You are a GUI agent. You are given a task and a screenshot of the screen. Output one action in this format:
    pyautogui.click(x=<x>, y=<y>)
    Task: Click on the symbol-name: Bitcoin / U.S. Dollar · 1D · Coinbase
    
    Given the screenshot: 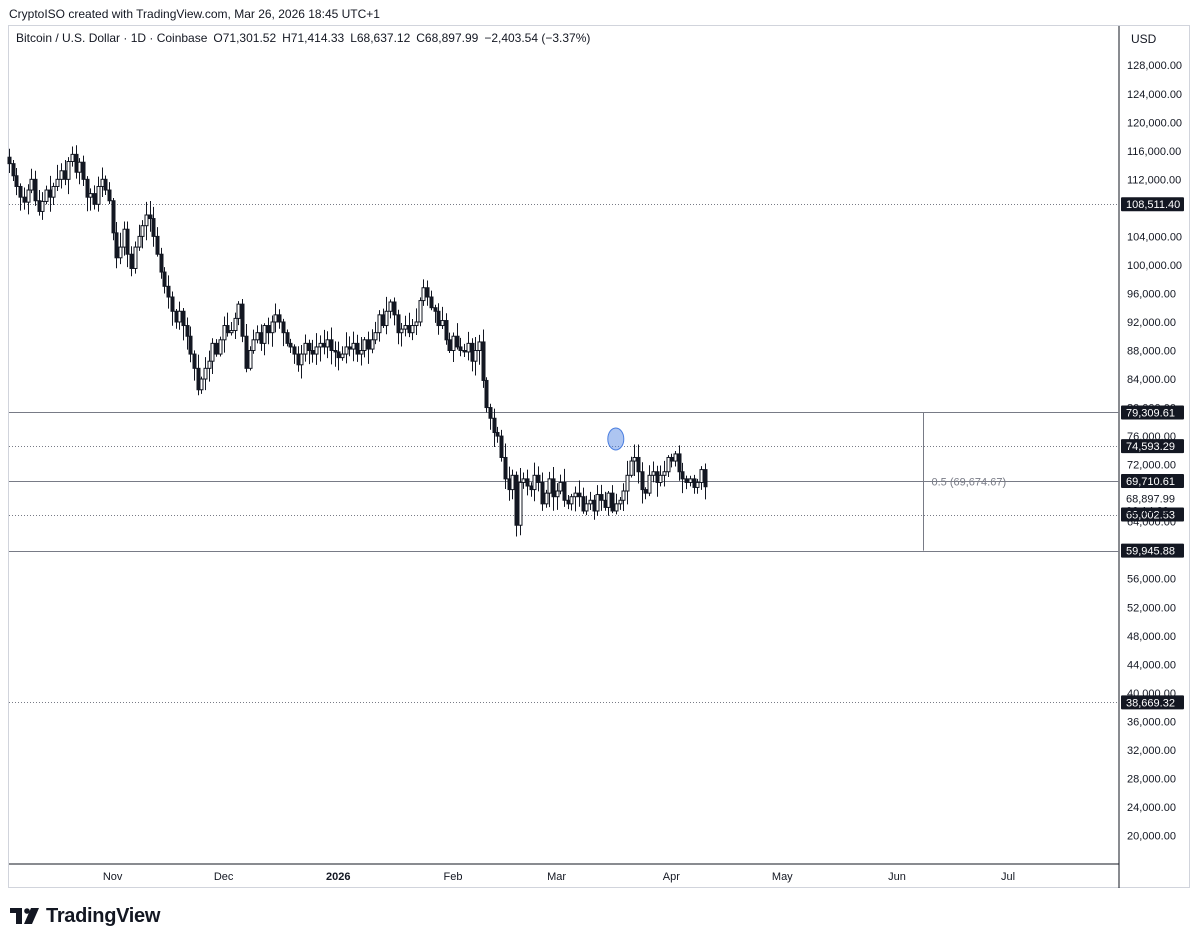 What is the action you would take?
    pyautogui.click(x=112, y=38)
    